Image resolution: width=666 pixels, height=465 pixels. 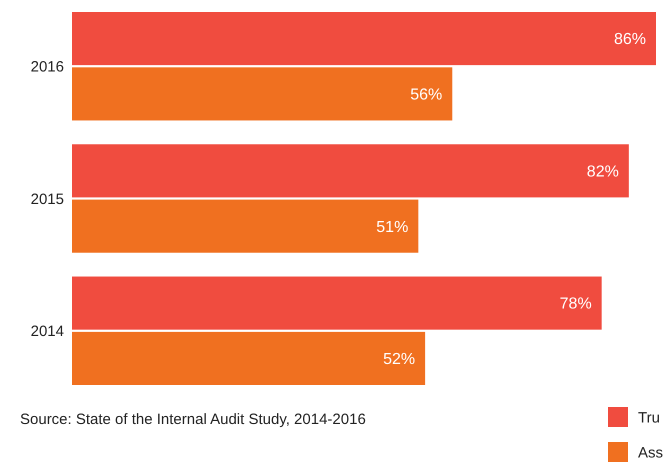 What do you see at coordinates (651, 453) in the screenshot?
I see `legend-label: Ass` at bounding box center [651, 453].